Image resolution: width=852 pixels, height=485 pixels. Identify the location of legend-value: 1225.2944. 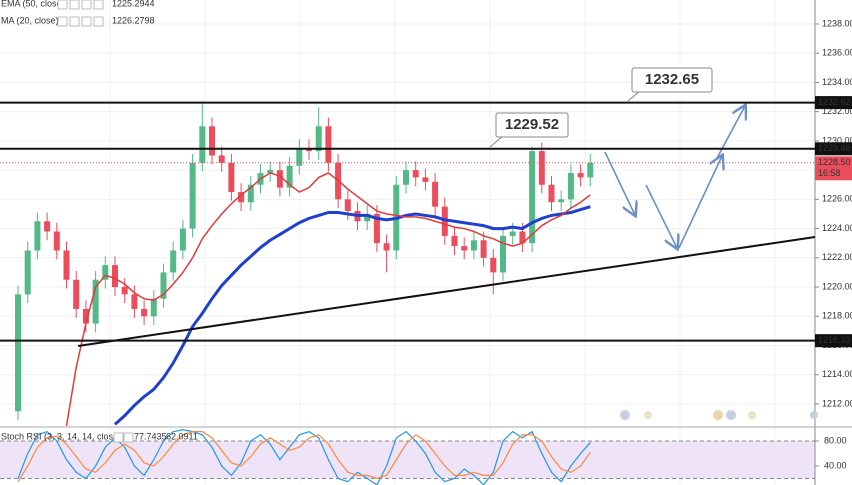
(133, 4).